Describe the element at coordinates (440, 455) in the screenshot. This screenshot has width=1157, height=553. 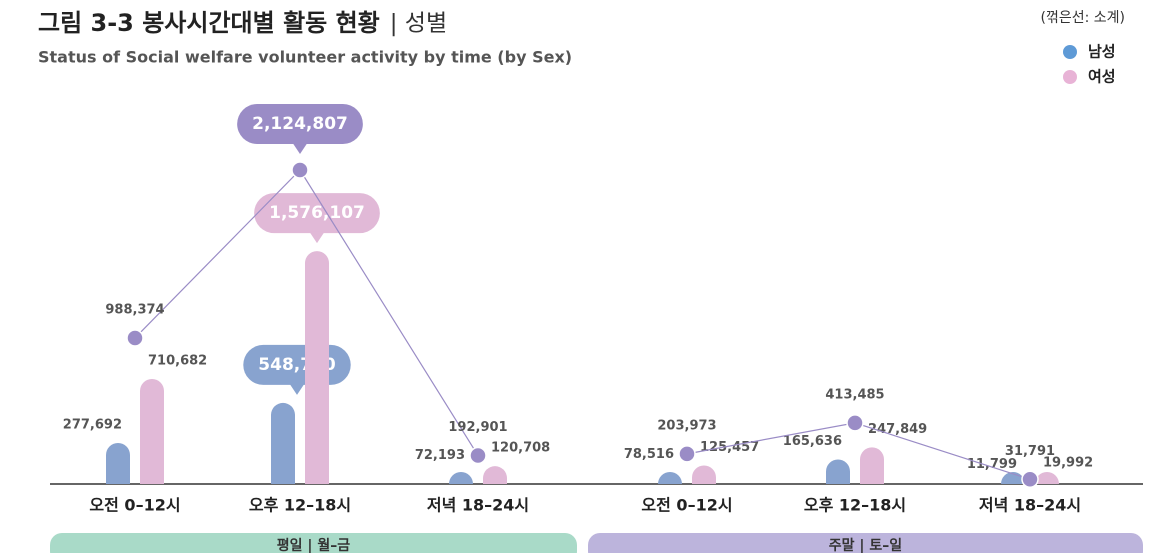
I see `value-label: 72,193` at that location.